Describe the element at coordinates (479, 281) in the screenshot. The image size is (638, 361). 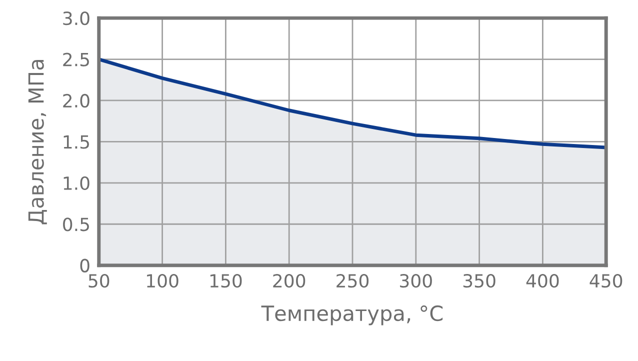
I see `x-tick-label: 350` at that location.